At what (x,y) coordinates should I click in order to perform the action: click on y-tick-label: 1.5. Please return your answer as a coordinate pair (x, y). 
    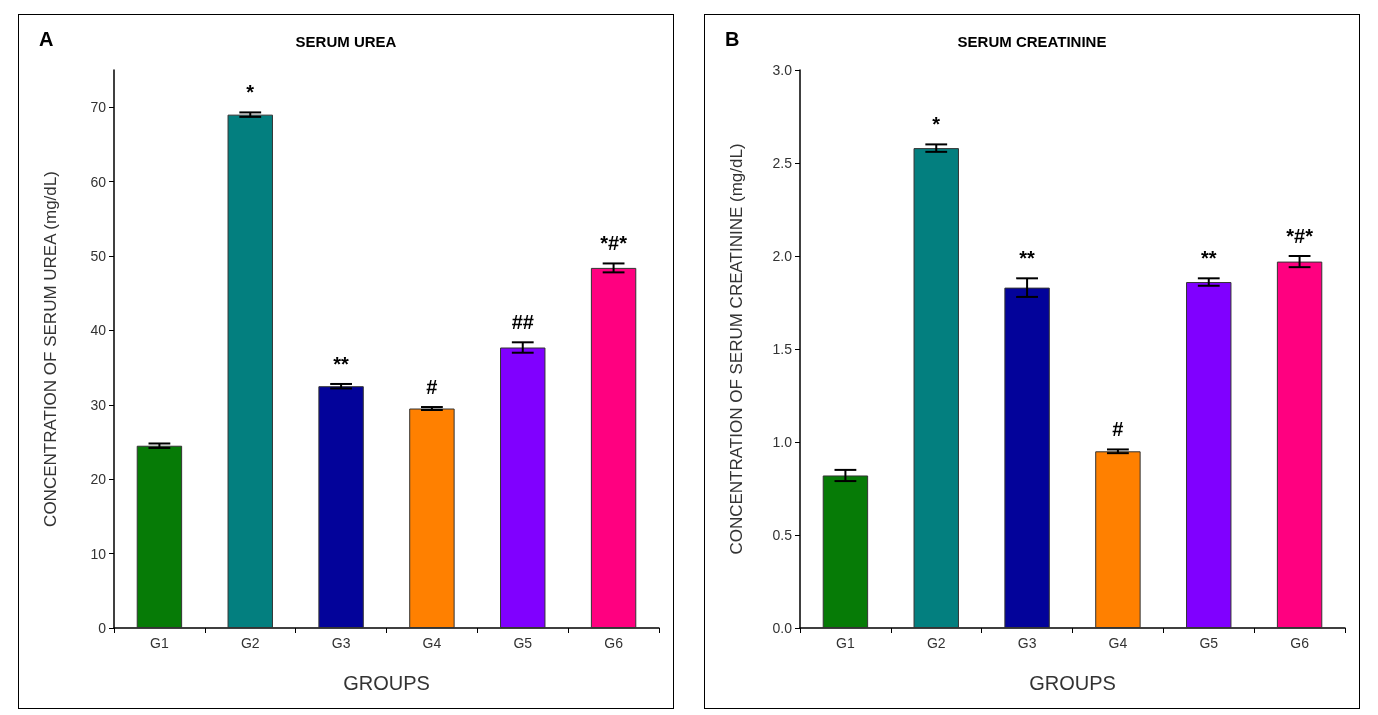
    Looking at the image, I should click on (782, 349).